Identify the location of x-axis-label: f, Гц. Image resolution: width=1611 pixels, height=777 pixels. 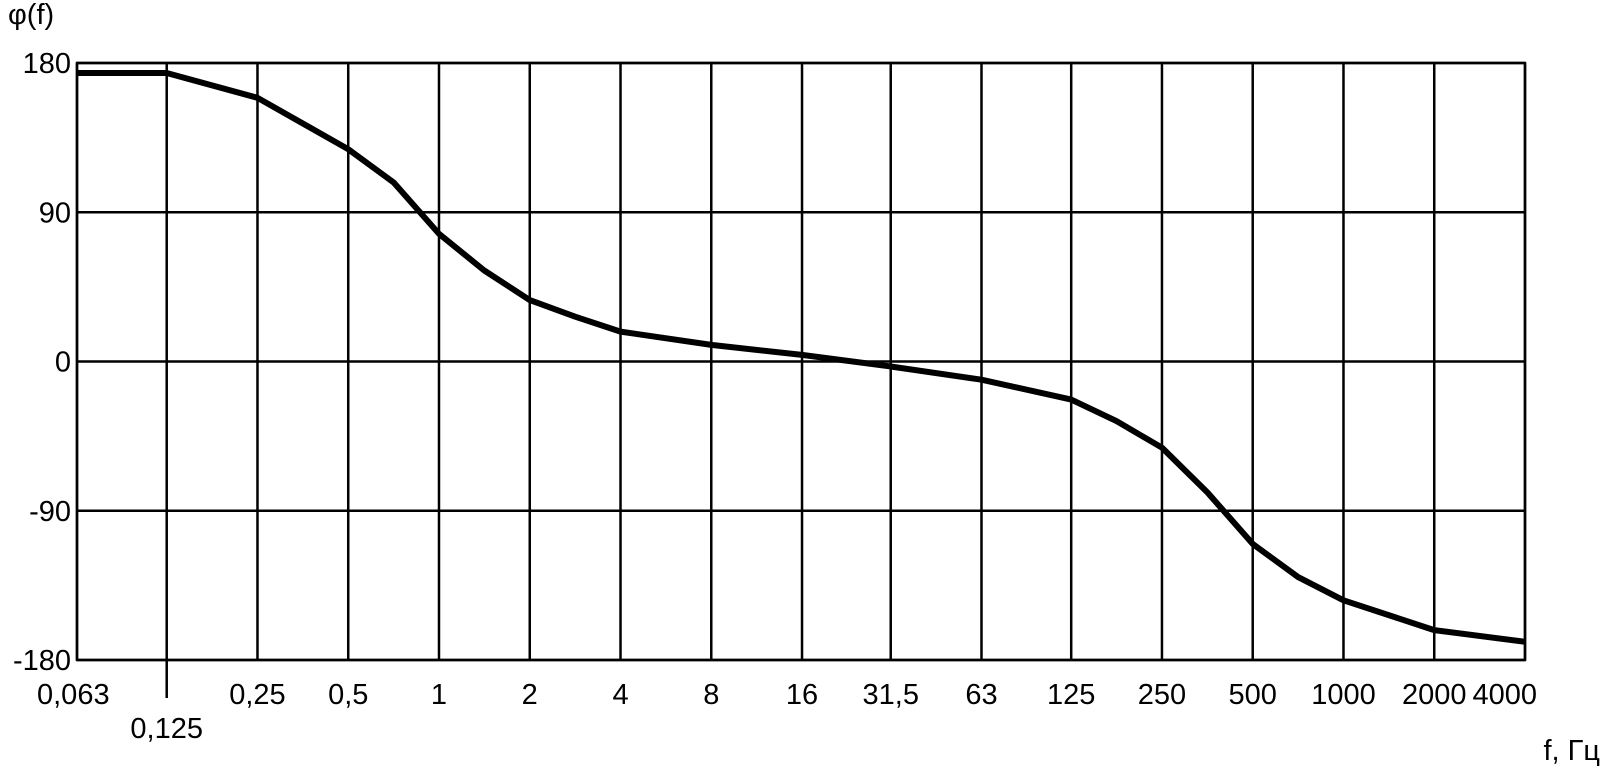
(1572, 751).